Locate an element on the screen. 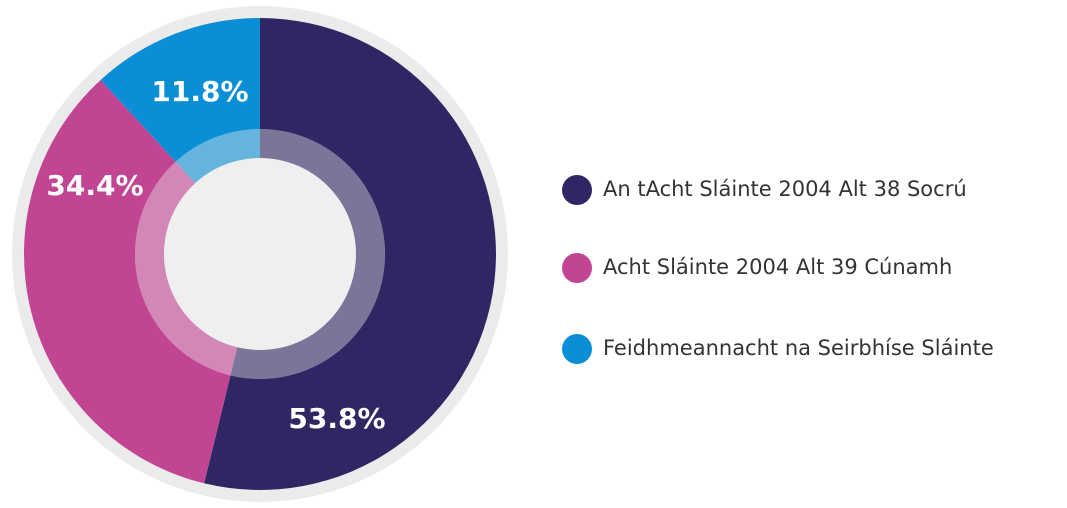 The image size is (1067, 508). legend-label: Acht Sláinte 2004 Alt 39 Cúnamh is located at coordinates (777, 267).